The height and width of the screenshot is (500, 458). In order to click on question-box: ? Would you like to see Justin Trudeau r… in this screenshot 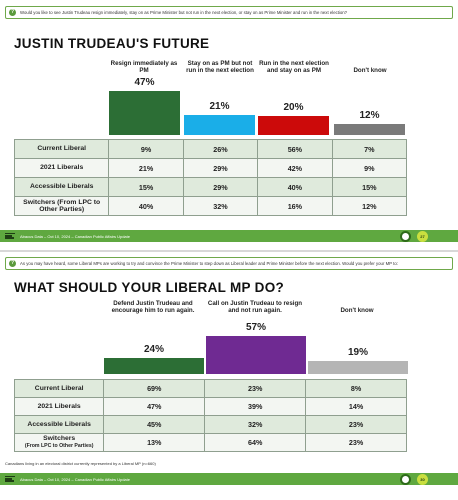, I will do `click(229, 12)`.